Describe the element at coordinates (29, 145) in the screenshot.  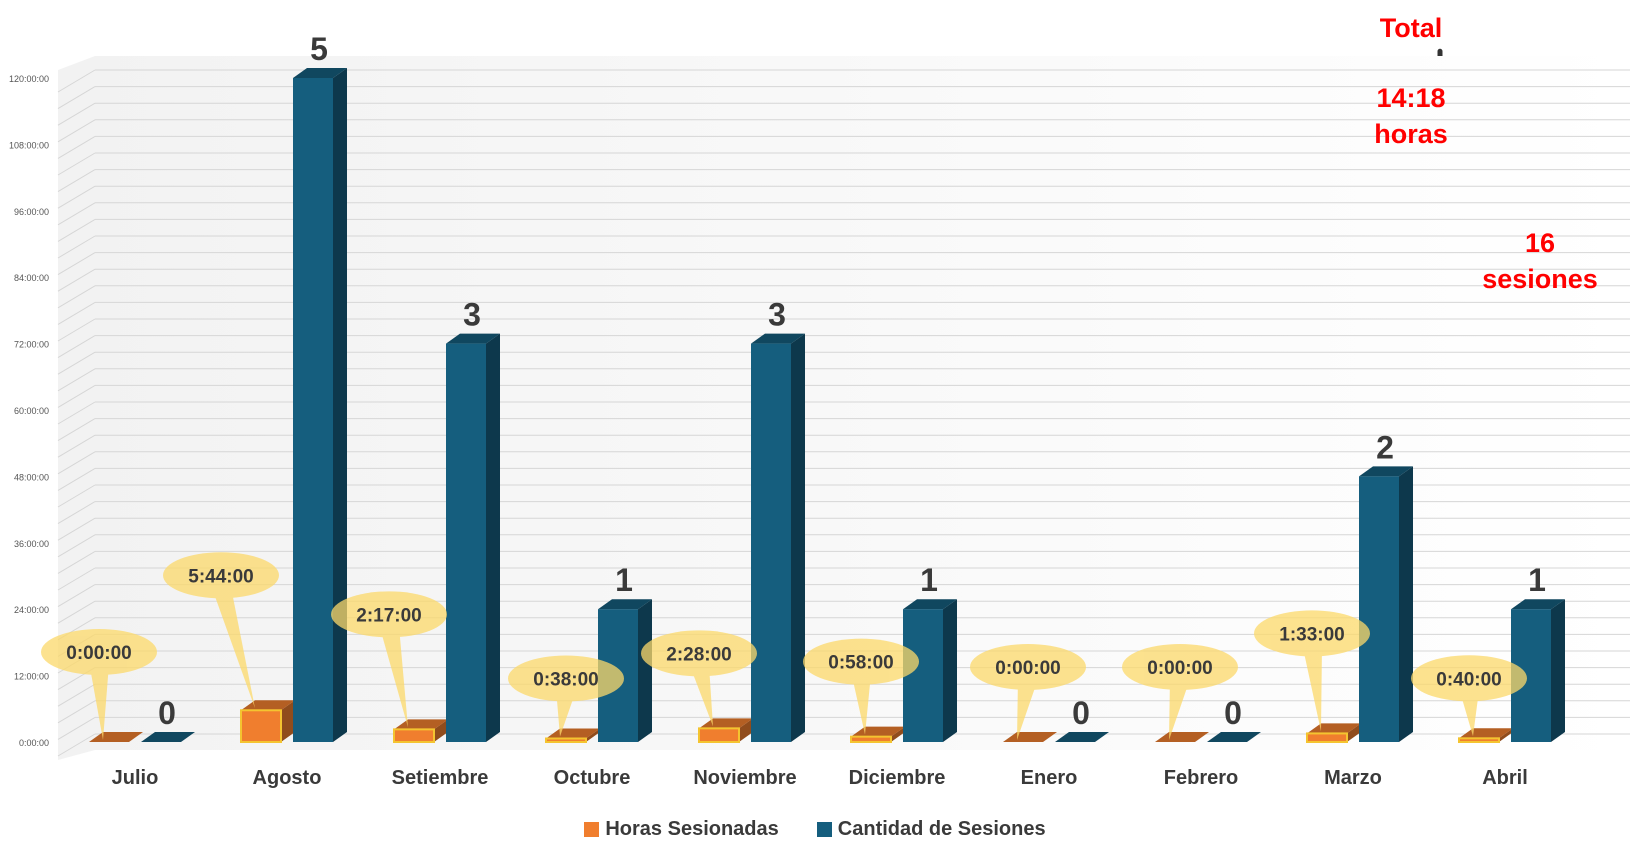
I see `y-tick-label: 108:00:00` at that location.